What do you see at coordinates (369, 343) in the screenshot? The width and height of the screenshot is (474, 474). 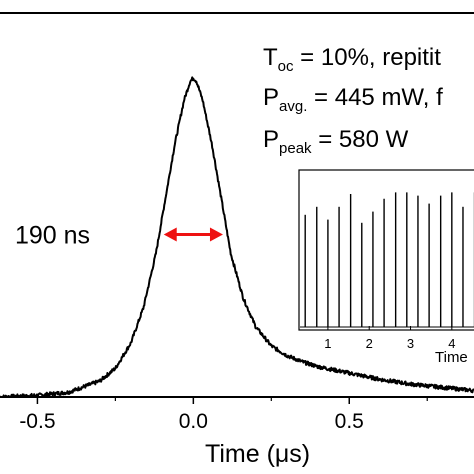 I see `inset-x-tick-label: 2` at bounding box center [369, 343].